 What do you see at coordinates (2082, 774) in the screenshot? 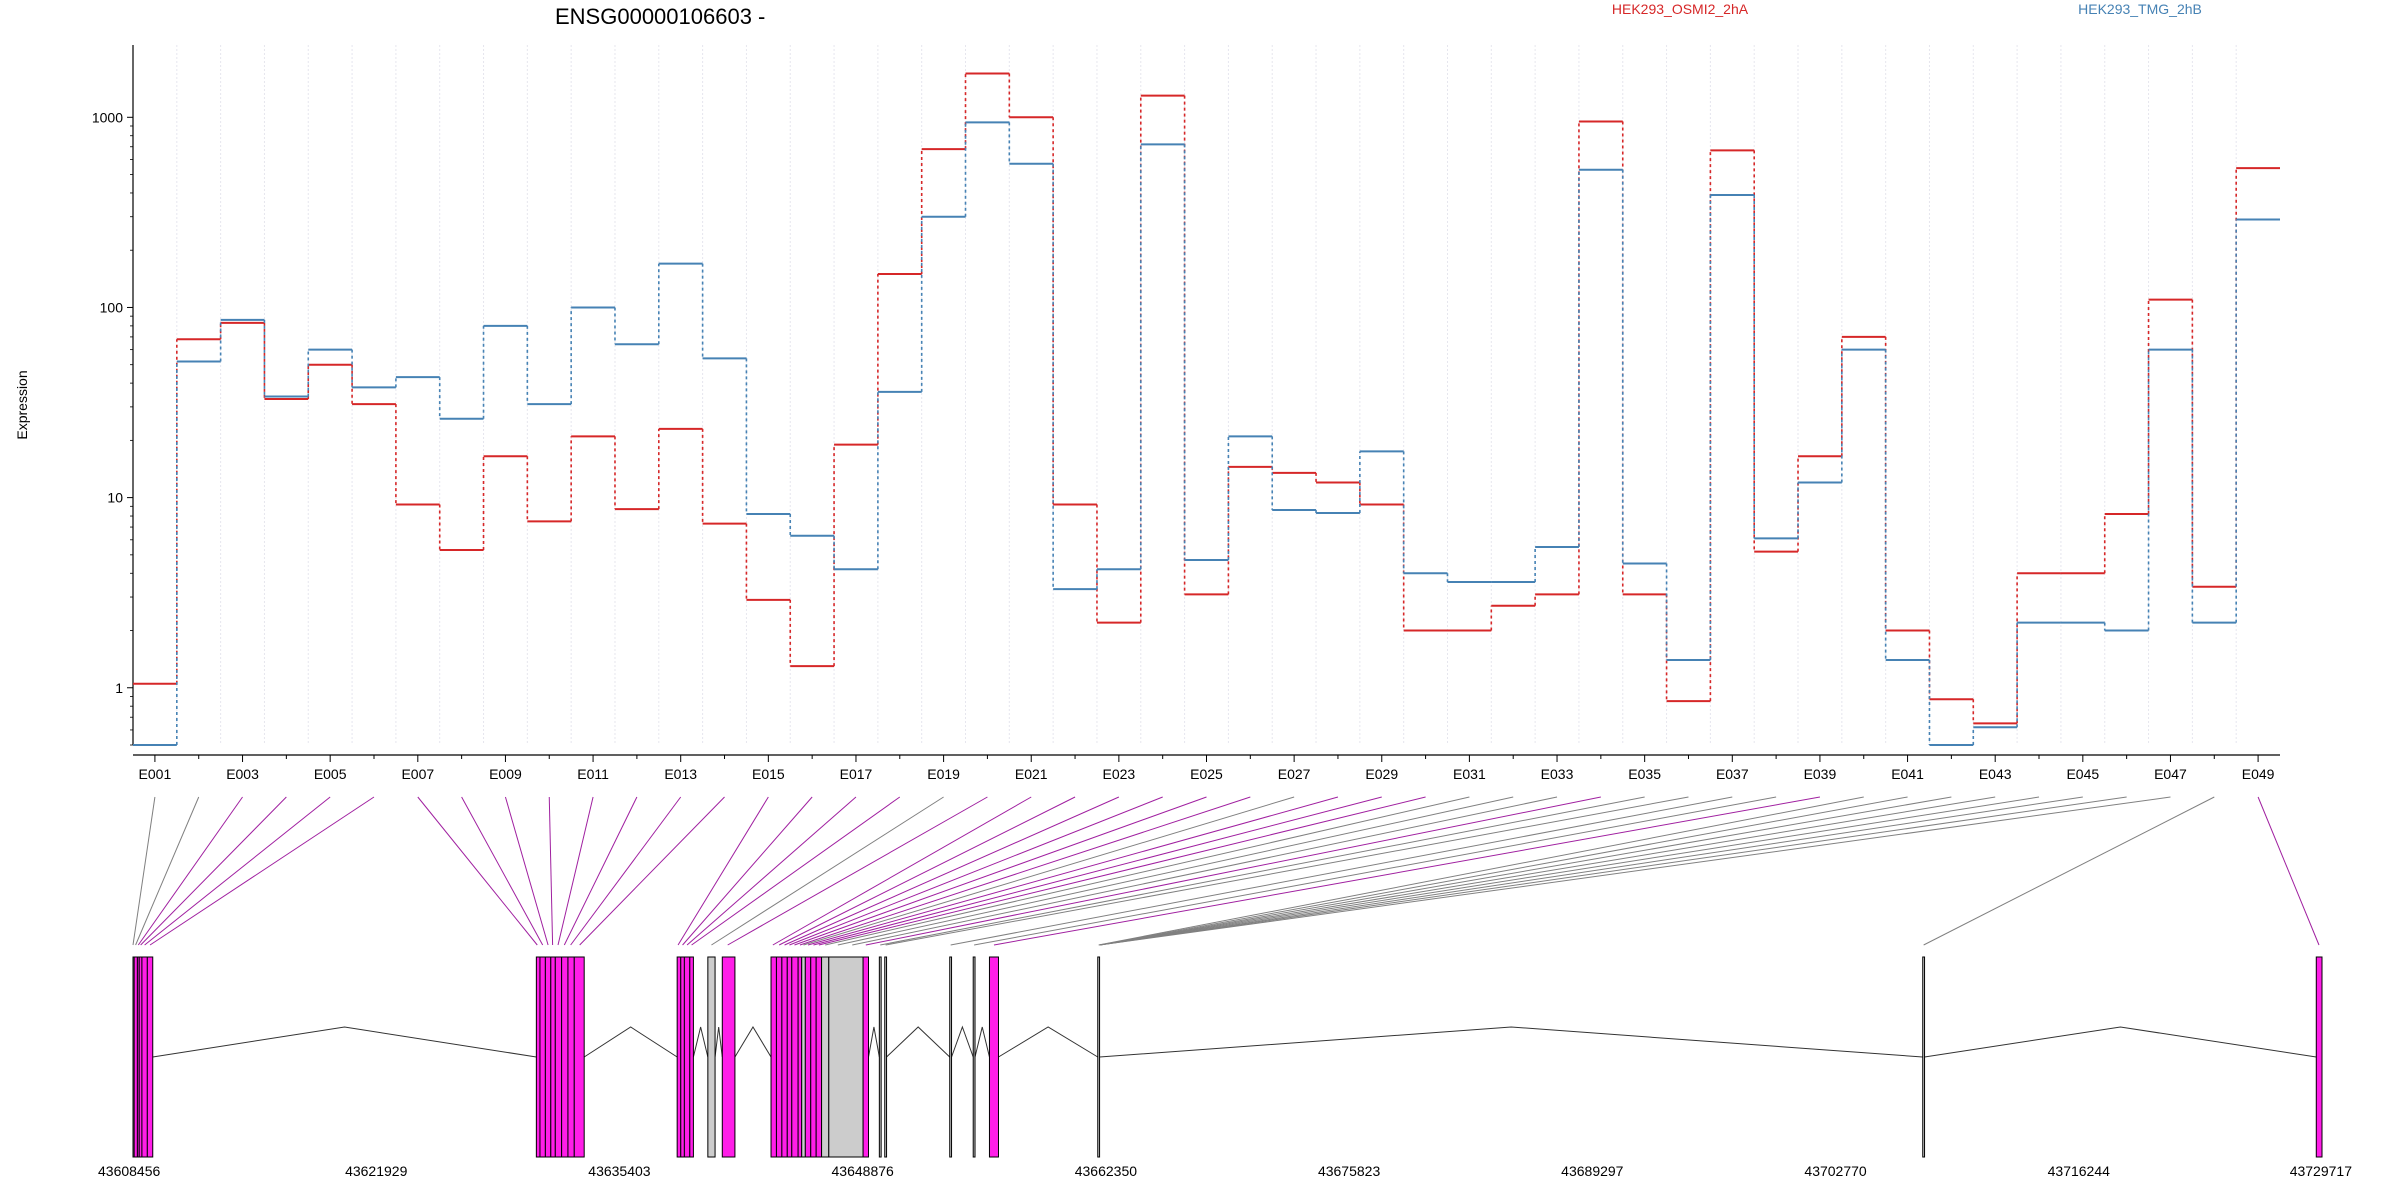
I see `x-tick-label: E045` at bounding box center [2082, 774].